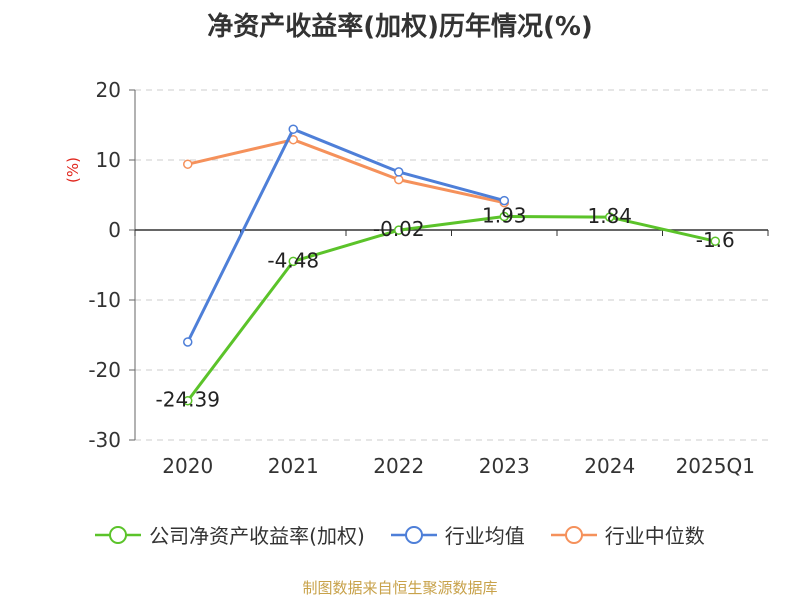 The width and height of the screenshot is (800, 600). I want to click on data-label: -4.48, so click(293, 260).